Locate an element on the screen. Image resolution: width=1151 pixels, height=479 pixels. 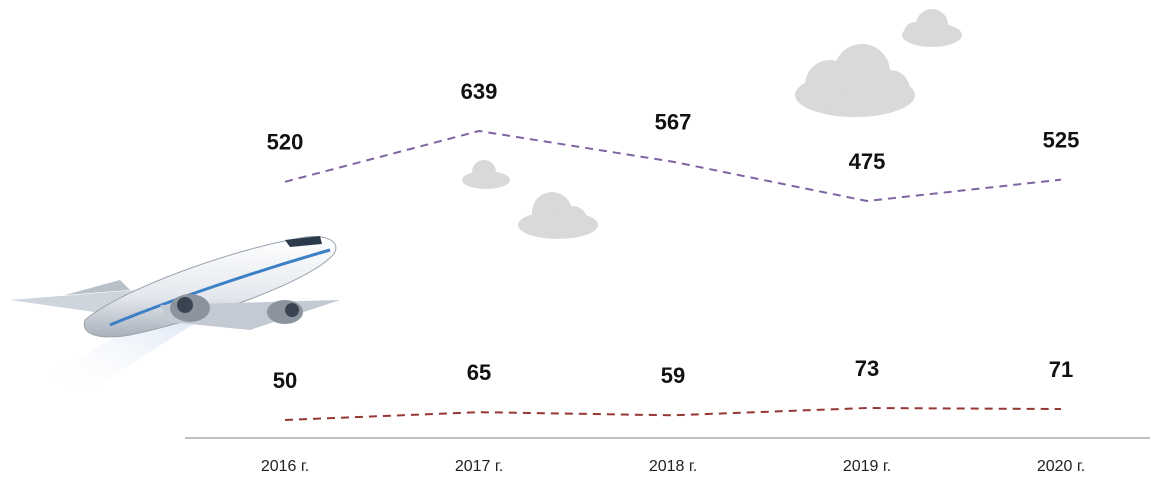
data-label: 475 is located at coordinates (867, 161).